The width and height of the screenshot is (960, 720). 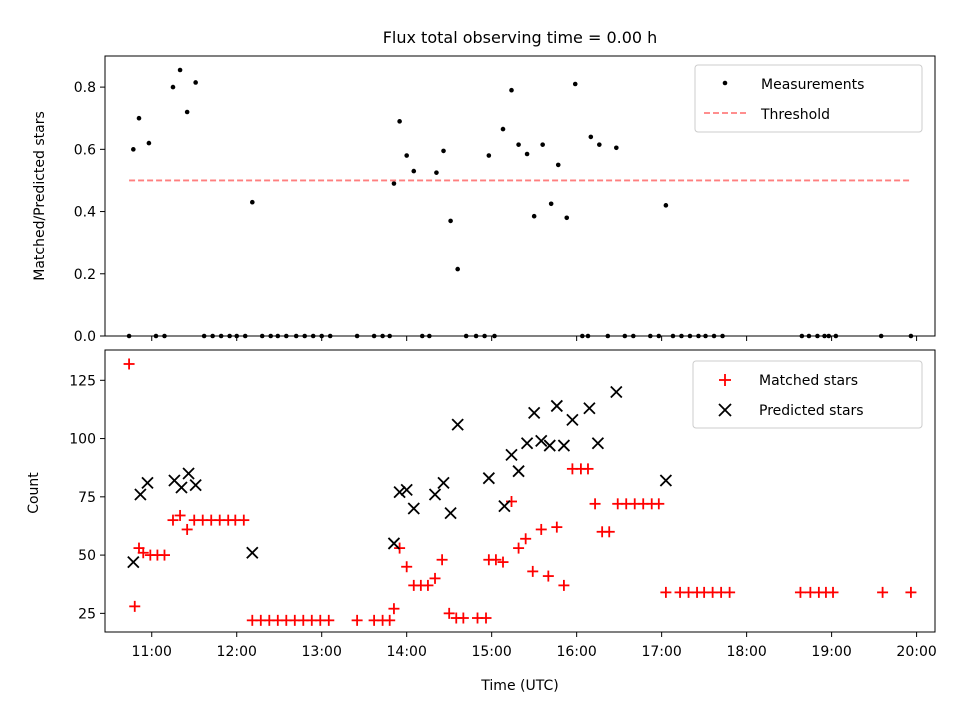 What do you see at coordinates (576, 652) in the screenshot?
I see `x-tick-label: 16:00` at bounding box center [576, 652].